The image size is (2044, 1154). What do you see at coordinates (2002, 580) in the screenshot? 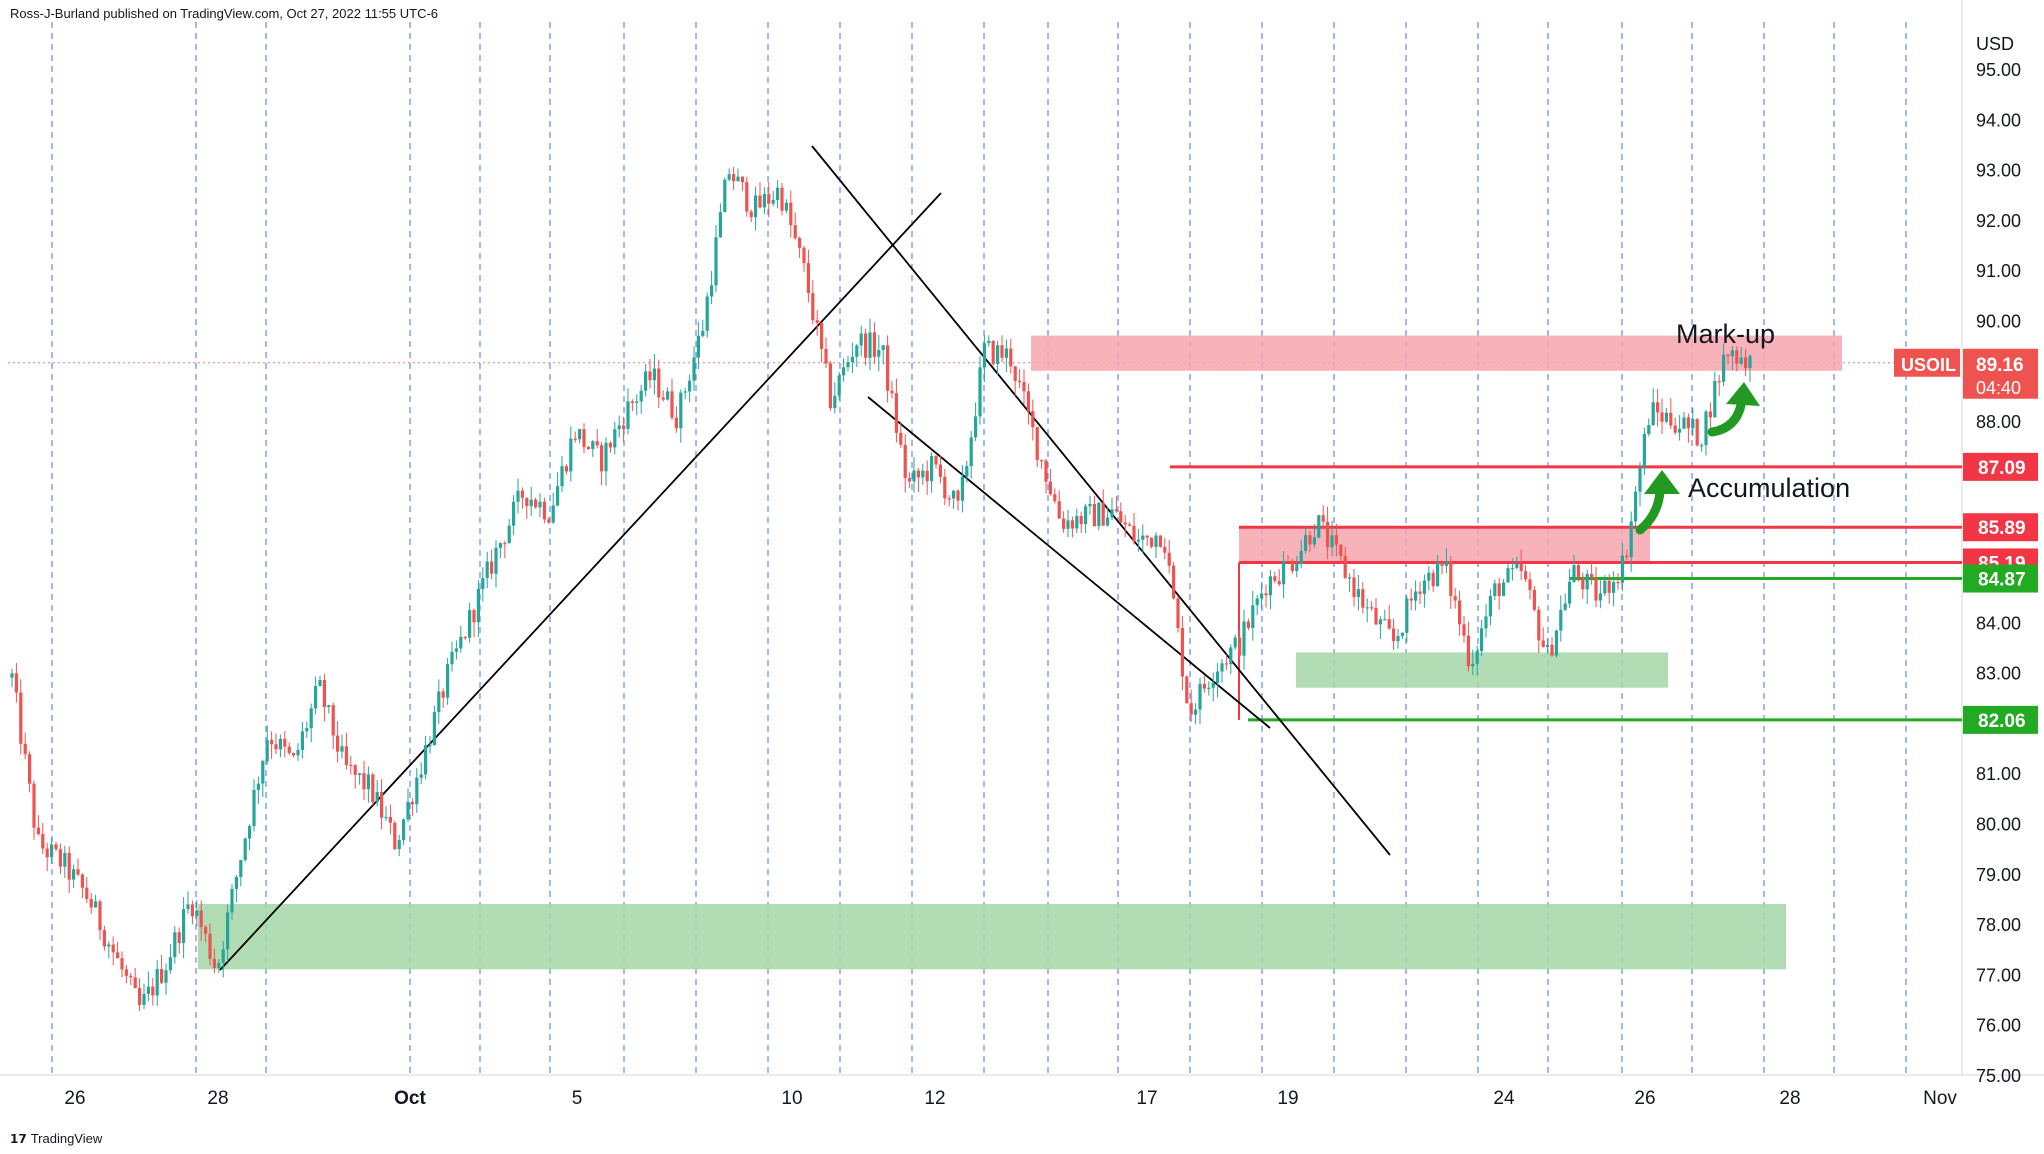
I see `level-tag-text-84-87: 84.87` at bounding box center [2002, 580].